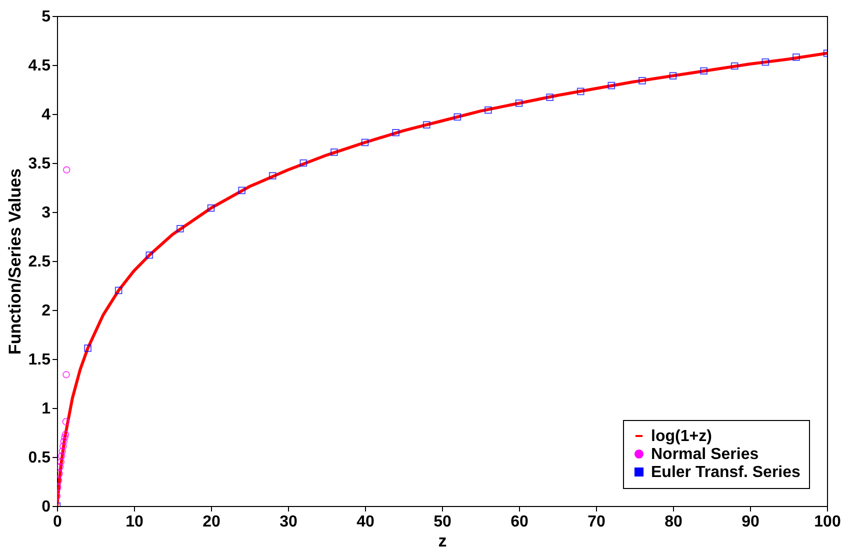 This screenshot has height=558, width=859. What do you see at coordinates (39, 66) in the screenshot?
I see `y-tick-label: 4.5` at bounding box center [39, 66].